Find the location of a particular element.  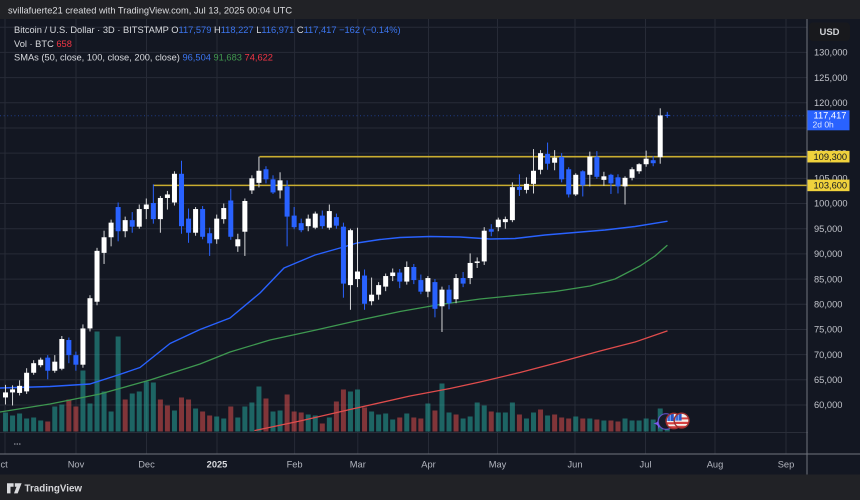

svg-text: 95,000 is located at coordinates (828, 229).